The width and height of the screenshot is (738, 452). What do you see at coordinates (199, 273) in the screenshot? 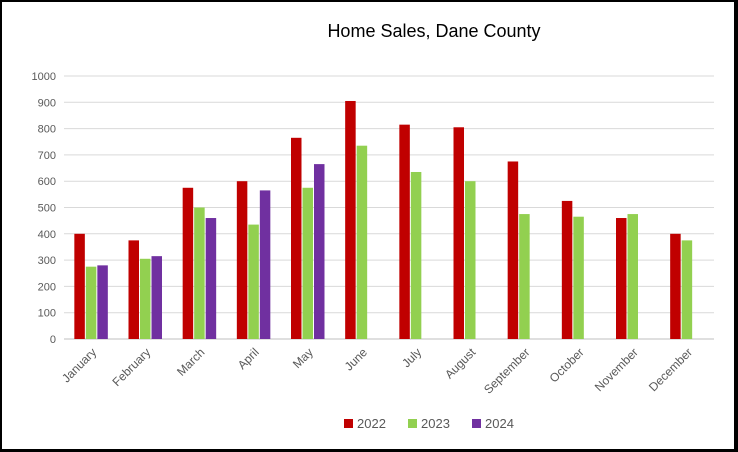
I see `bar-2023-march` at bounding box center [199, 273].